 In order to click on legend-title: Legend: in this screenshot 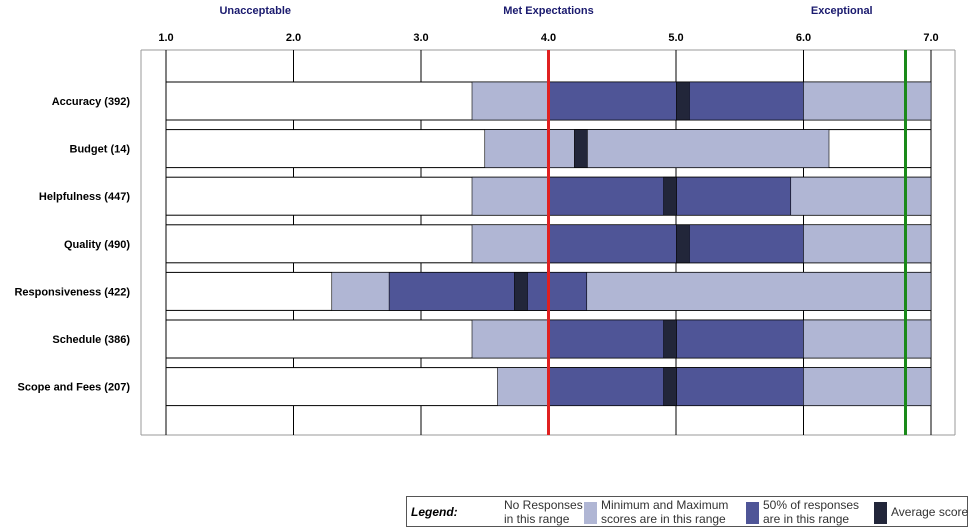, I will do `click(434, 512)`.